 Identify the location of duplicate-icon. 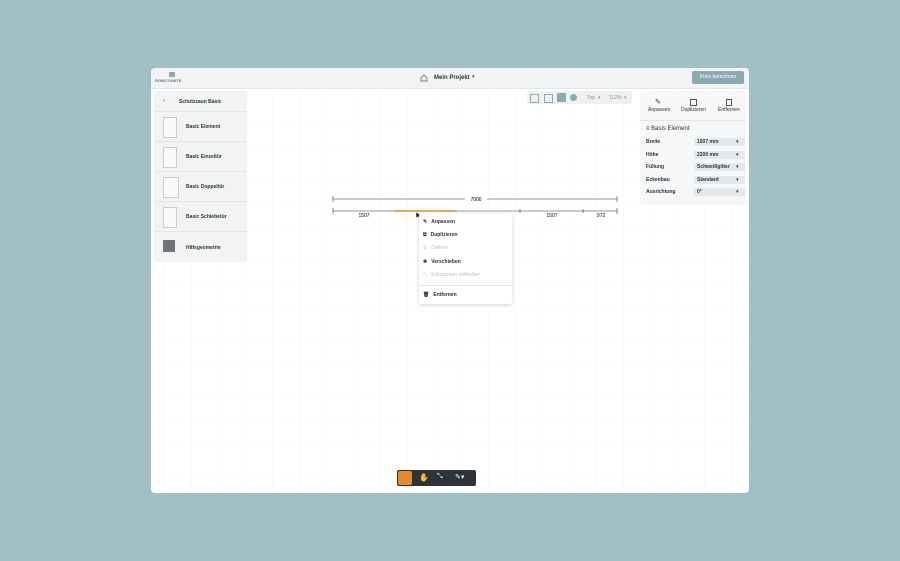
(693, 102).